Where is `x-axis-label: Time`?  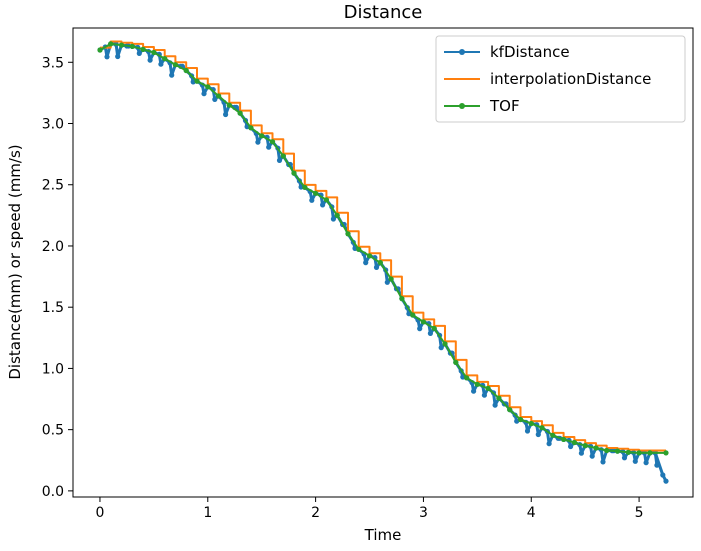
x-axis-label: Time is located at coordinates (383, 535).